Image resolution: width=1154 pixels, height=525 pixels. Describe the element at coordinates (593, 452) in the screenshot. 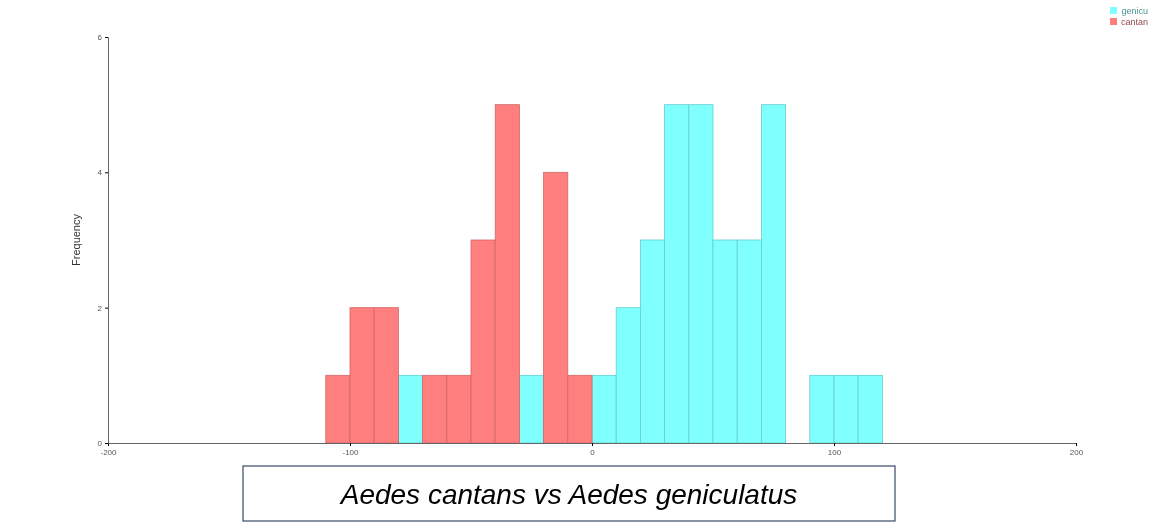

I see `x-tick-label: 0` at that location.